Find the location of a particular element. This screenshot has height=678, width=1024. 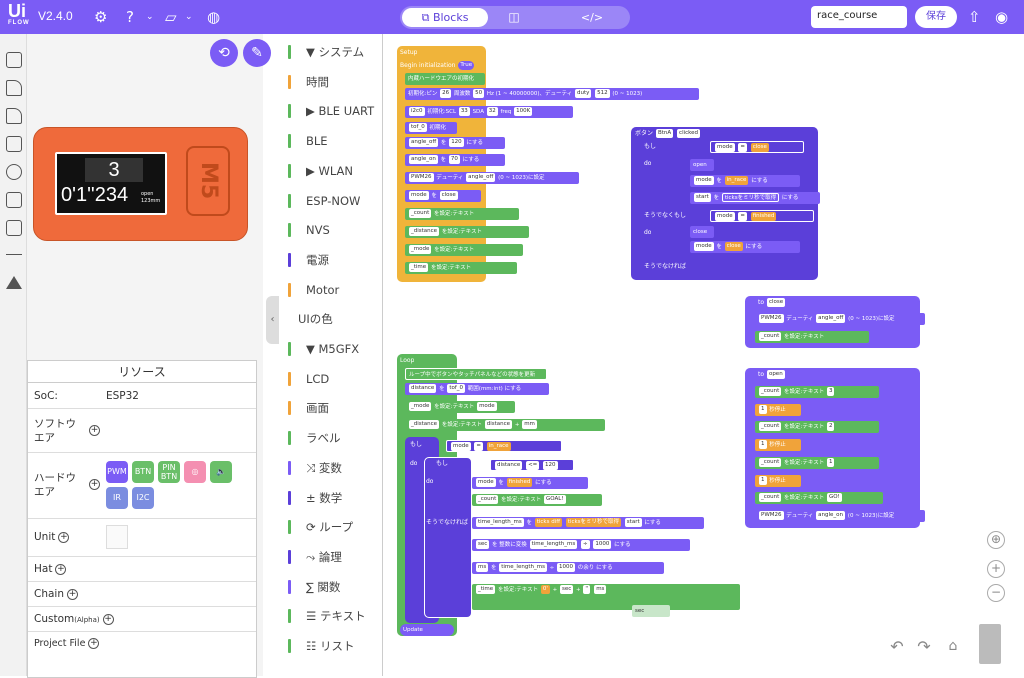

sec-text-block: sec is located at coordinates (651, 611).